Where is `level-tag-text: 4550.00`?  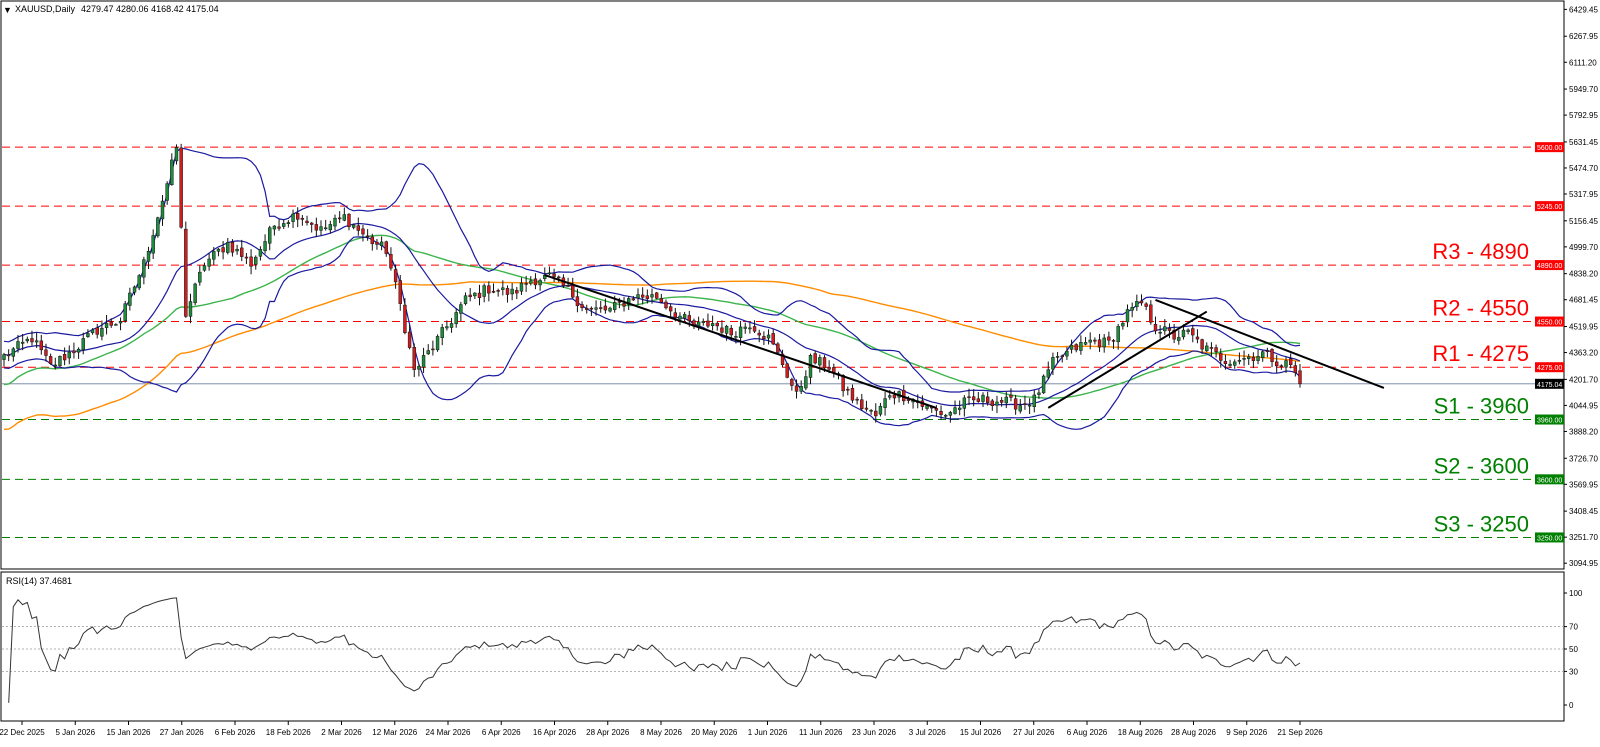
level-tag-text: 4550.00 is located at coordinates (1549, 323).